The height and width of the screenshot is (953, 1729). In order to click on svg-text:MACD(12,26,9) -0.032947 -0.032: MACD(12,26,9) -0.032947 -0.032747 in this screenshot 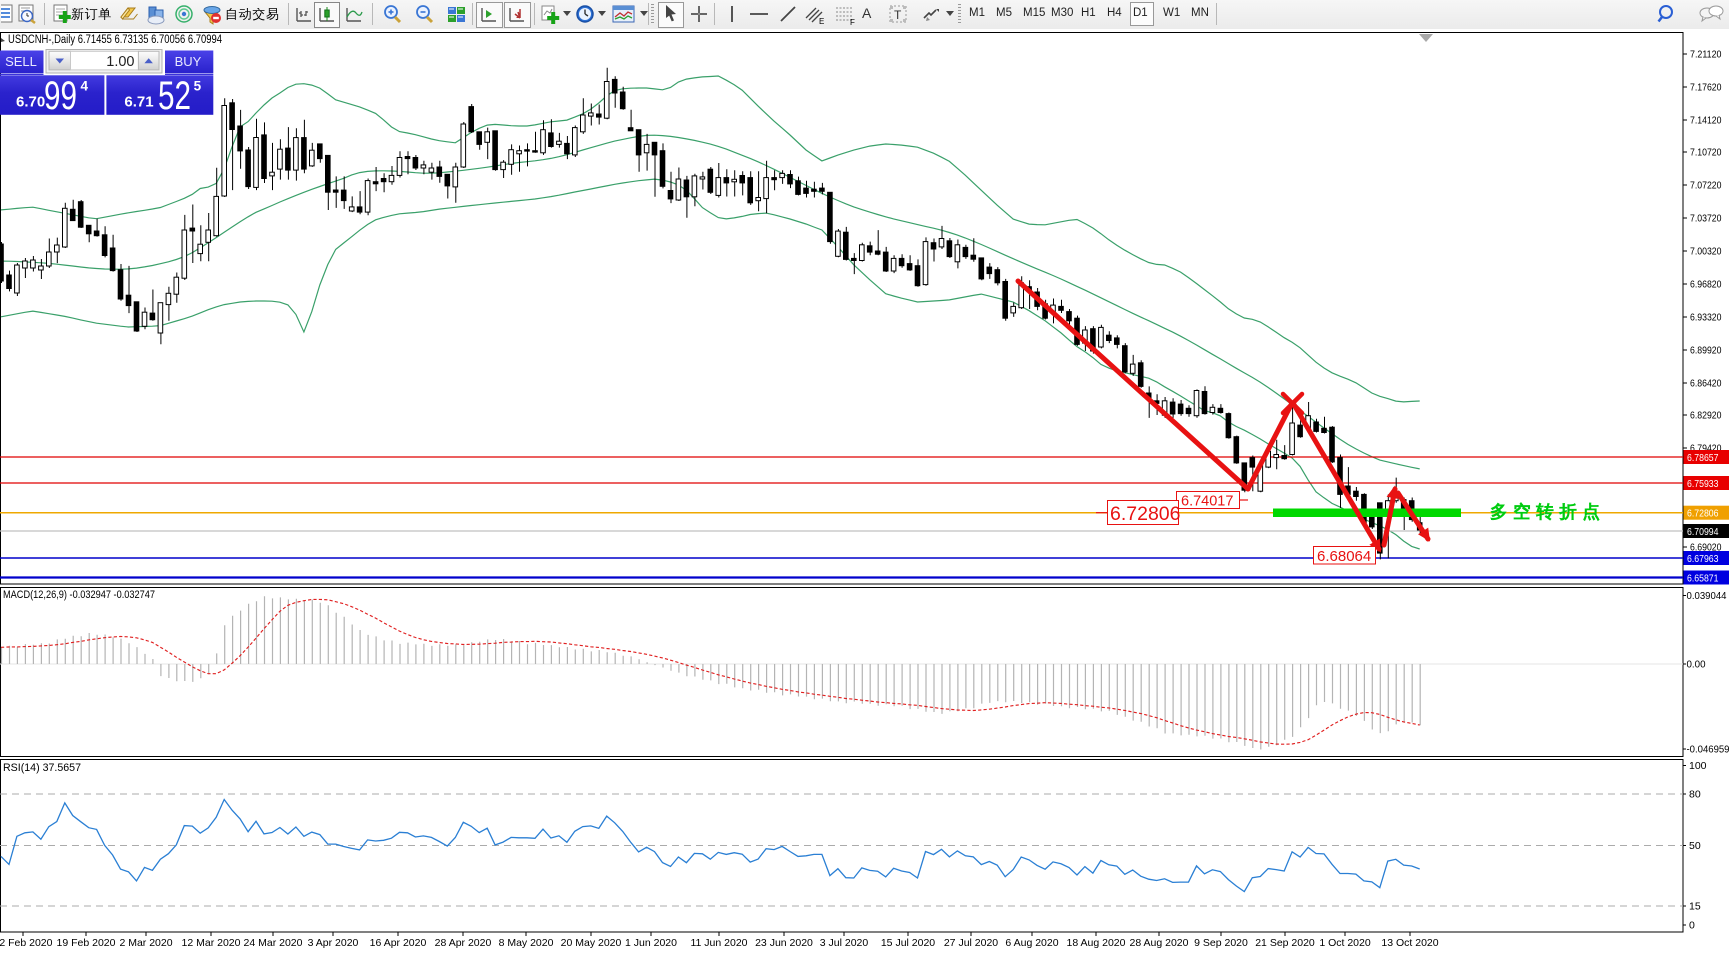, I will do `click(79, 595)`.